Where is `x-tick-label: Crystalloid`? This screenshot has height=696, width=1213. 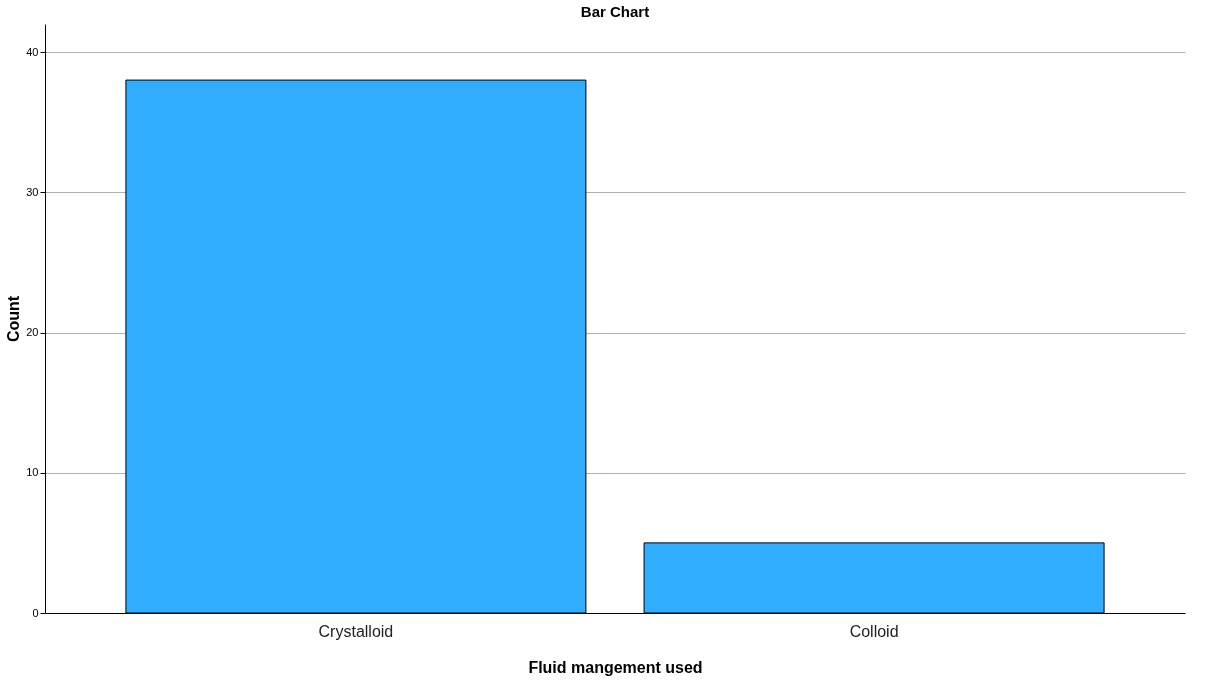 x-tick-label: Crystalloid is located at coordinates (356, 631).